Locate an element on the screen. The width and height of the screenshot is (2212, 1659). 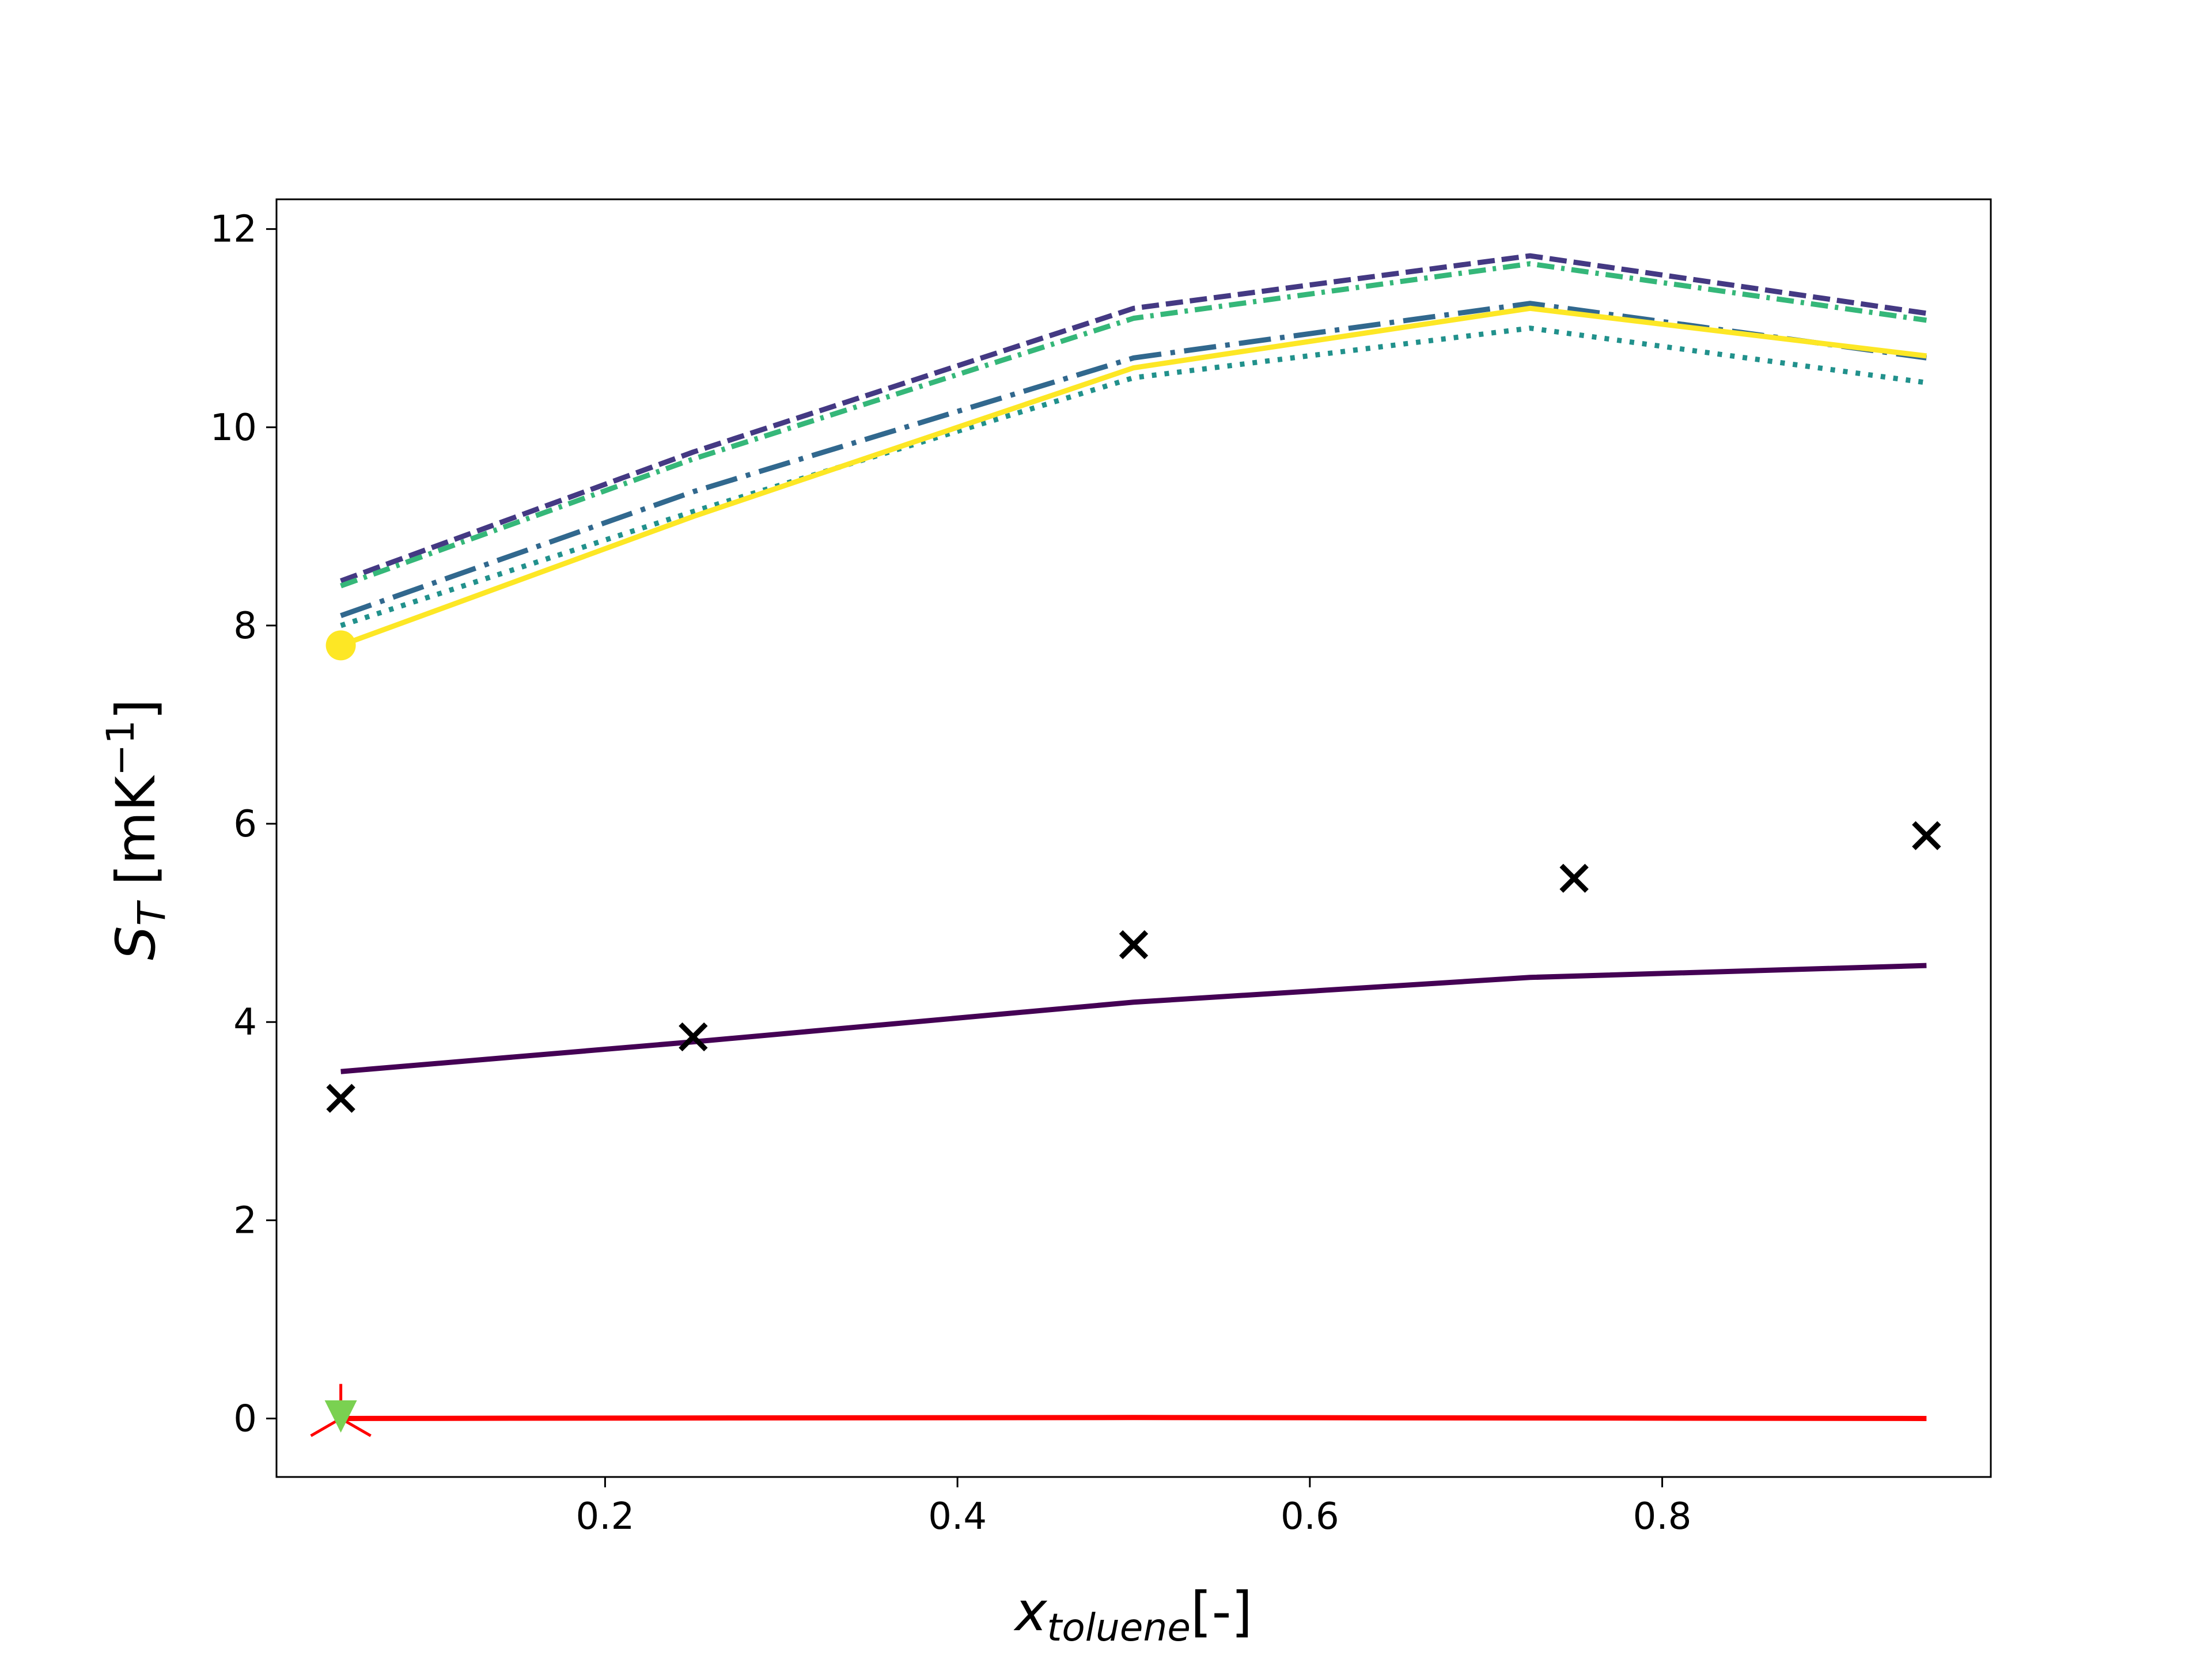
x-axis-label-base: x is located at coordinates (1030, 1612).